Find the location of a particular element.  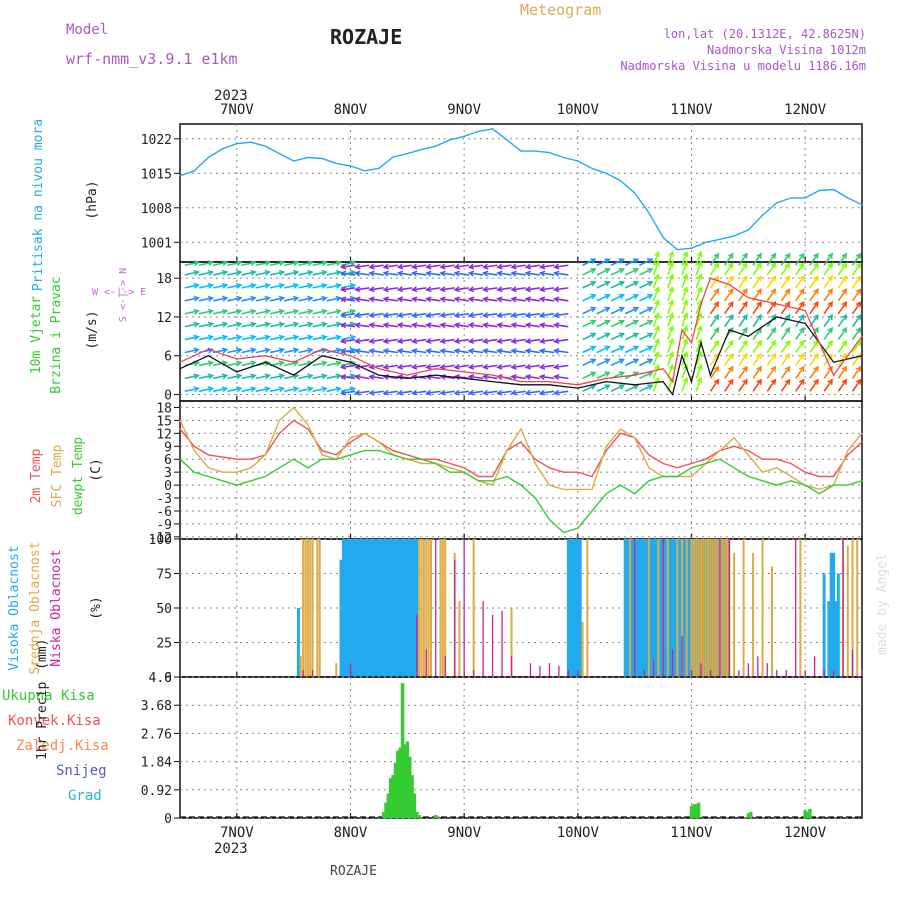

y-tick-label: 15 is located at coordinates (164, 421).